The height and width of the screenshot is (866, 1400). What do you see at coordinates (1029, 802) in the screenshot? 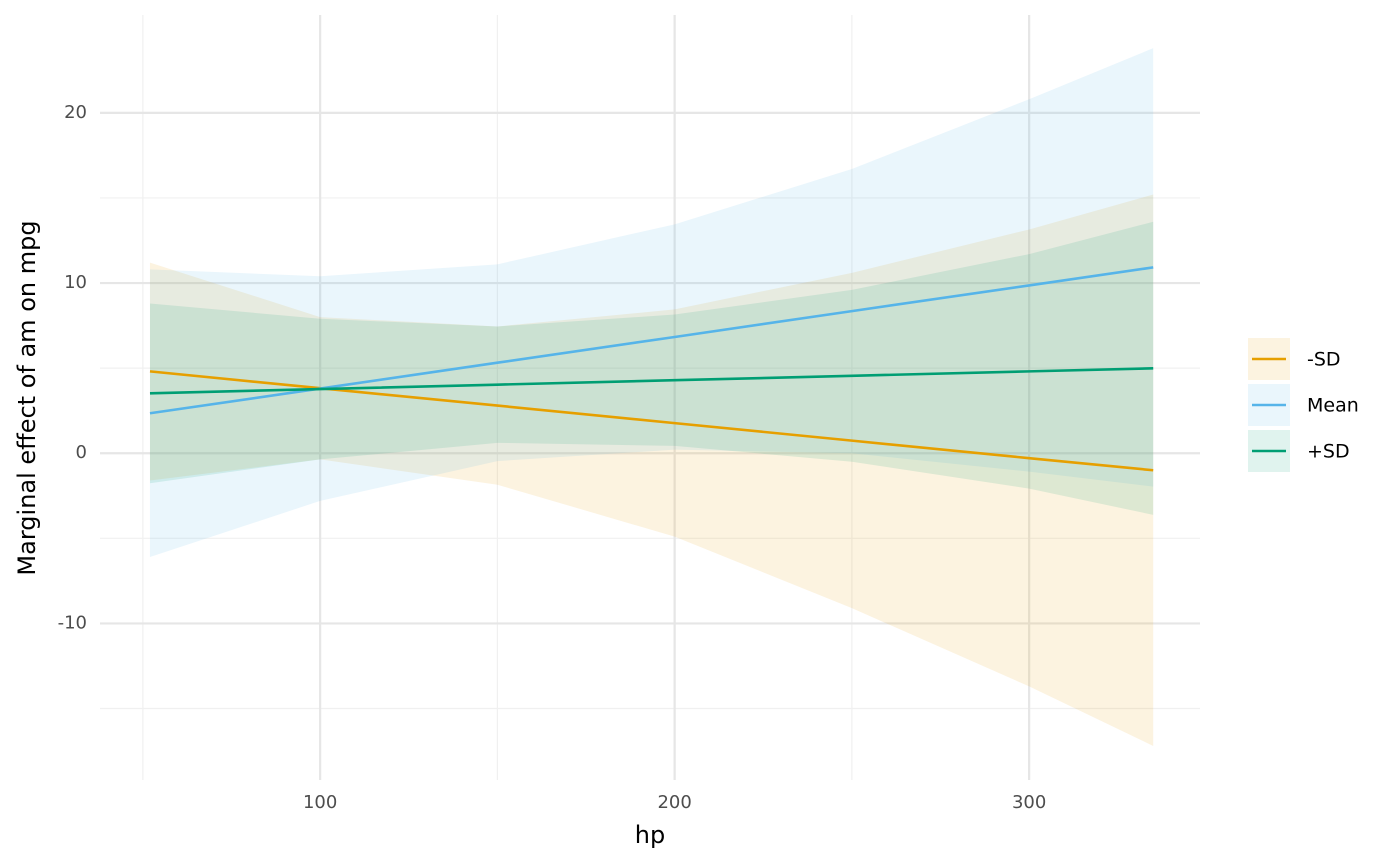
I see `x-tick-label: 300` at bounding box center [1029, 802].